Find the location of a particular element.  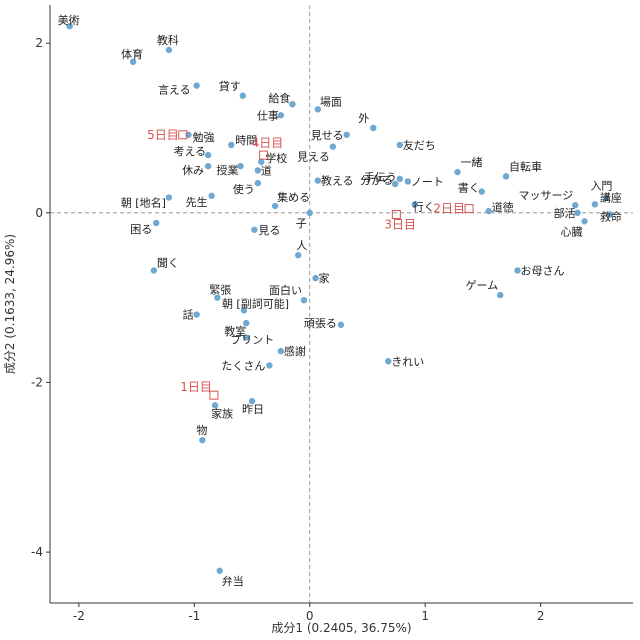

x-tick-label: 1 is located at coordinates (425, 616).